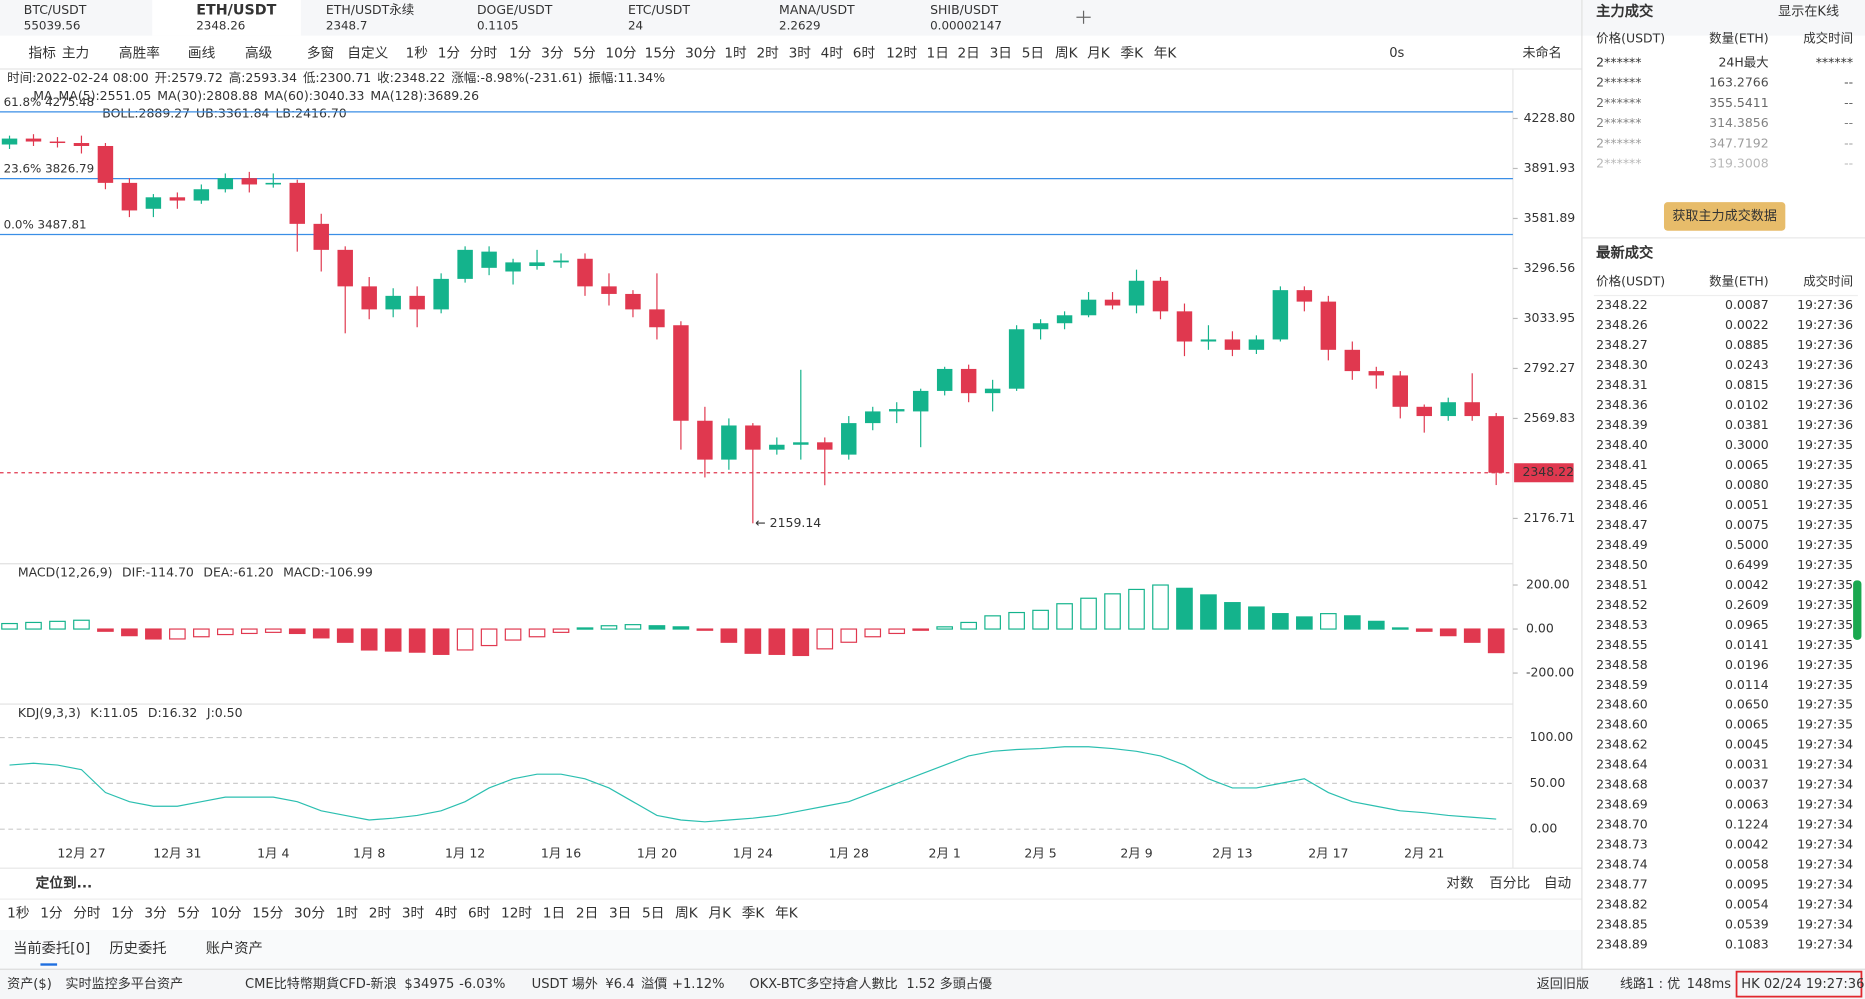 The width and height of the screenshot is (1865, 999). Describe the element at coordinates (220, 26) in the screenshot. I see `tab-price: 2348.26` at that location.